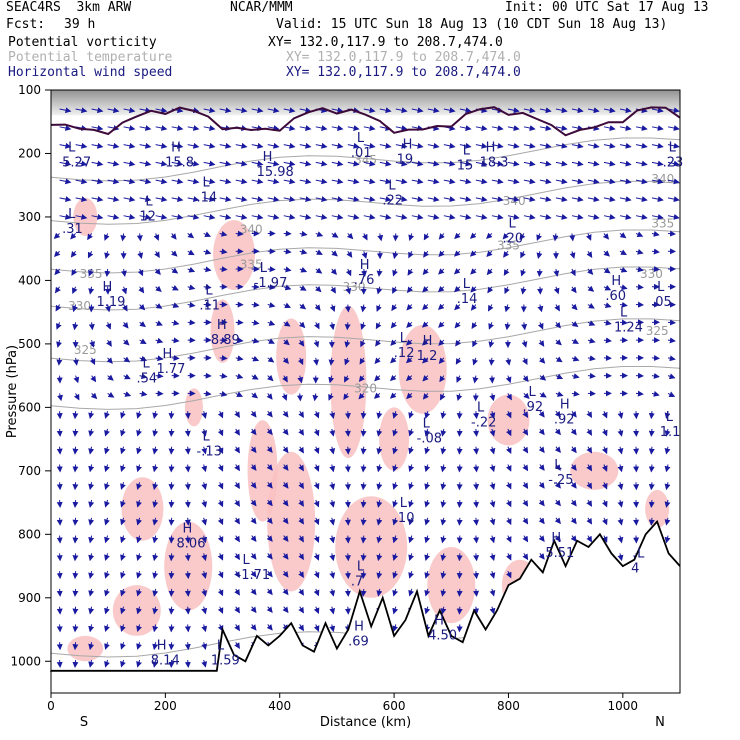 The height and width of the screenshot is (740, 740). Describe the element at coordinates (12, 391) in the screenshot. I see `y-axis-label: Pressure (hPa)` at that location.